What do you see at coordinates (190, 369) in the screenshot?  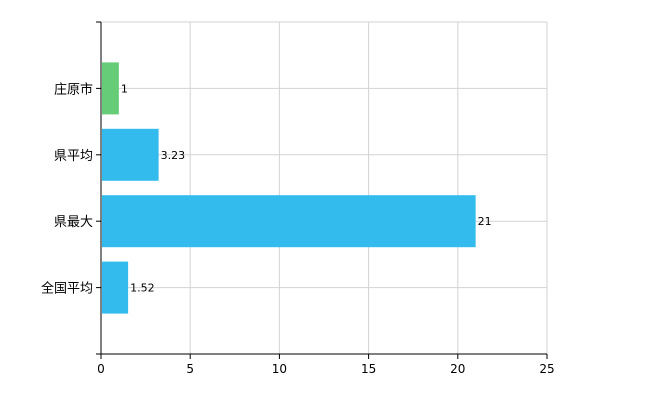 I see `x-tick-label: 5` at bounding box center [190, 369].